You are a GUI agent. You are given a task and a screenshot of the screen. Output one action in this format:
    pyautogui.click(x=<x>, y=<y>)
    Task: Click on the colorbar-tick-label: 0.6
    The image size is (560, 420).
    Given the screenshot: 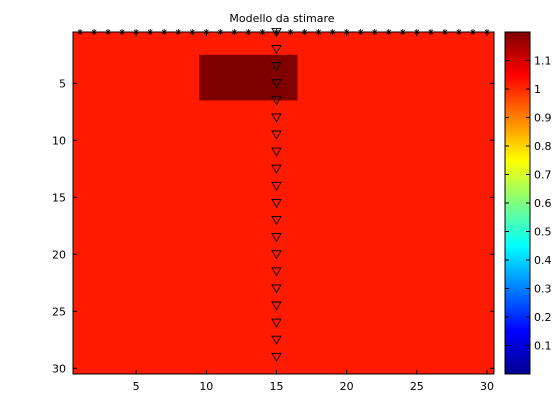 What is the action you would take?
    pyautogui.click(x=543, y=203)
    